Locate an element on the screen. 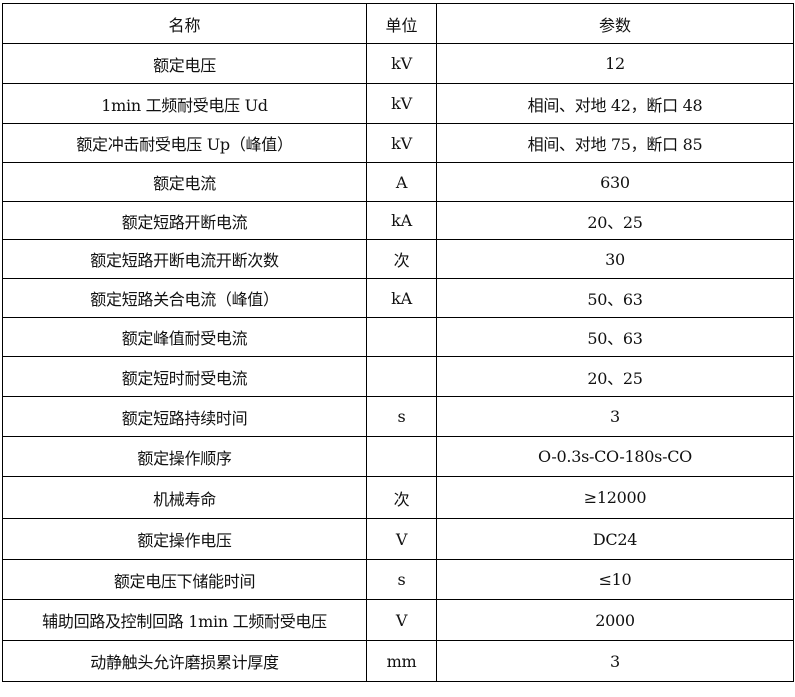 The height and width of the screenshot is (697, 795). cell-value: 相间、对地 42，断口 48 is located at coordinates (615, 103).